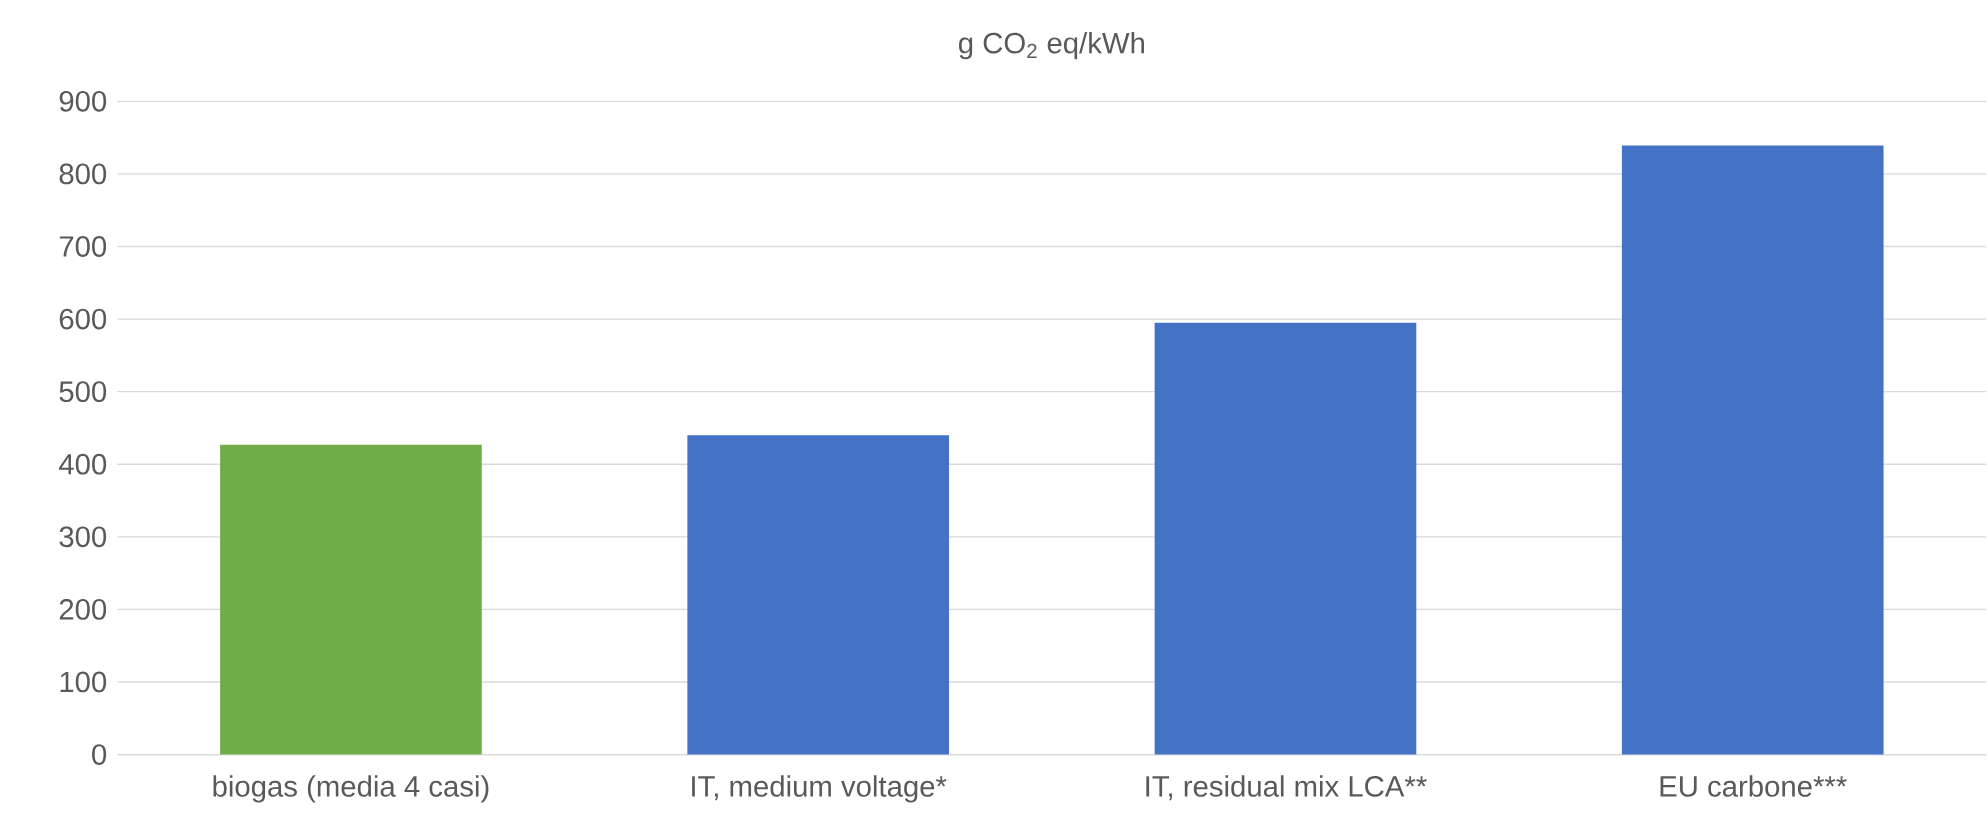  I want to click on y-tick-label: 500, so click(83, 392).